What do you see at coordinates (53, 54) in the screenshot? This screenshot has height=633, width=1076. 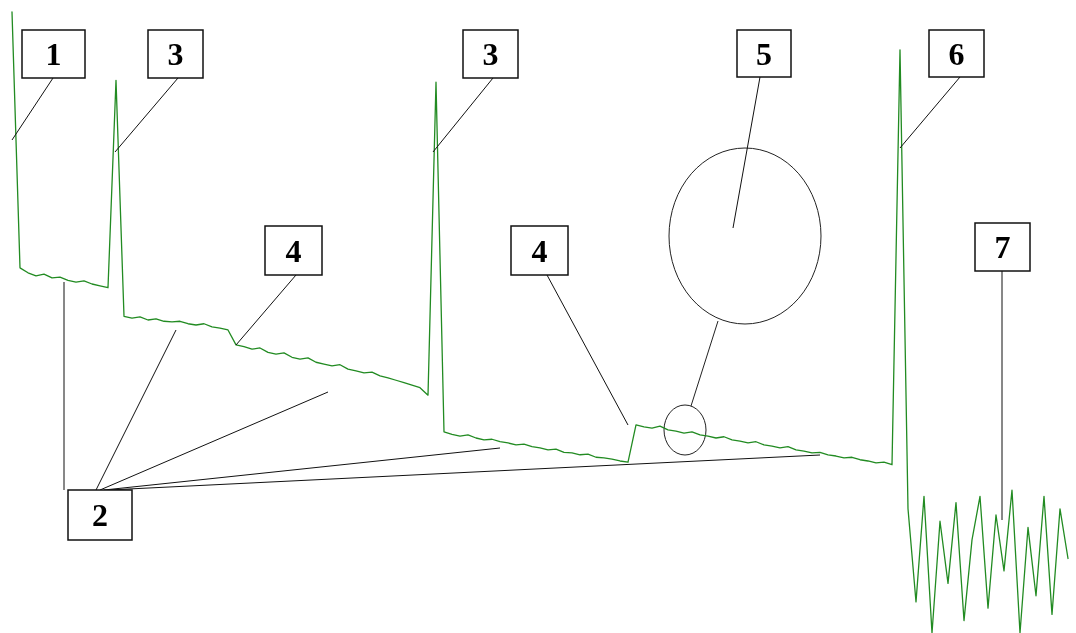 I see `annotation: 1` at bounding box center [53, 54].